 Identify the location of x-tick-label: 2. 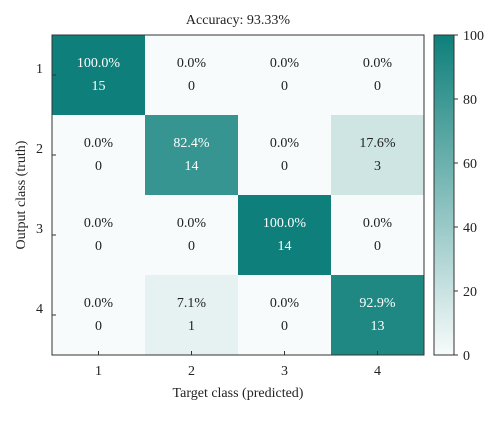
(191, 371).